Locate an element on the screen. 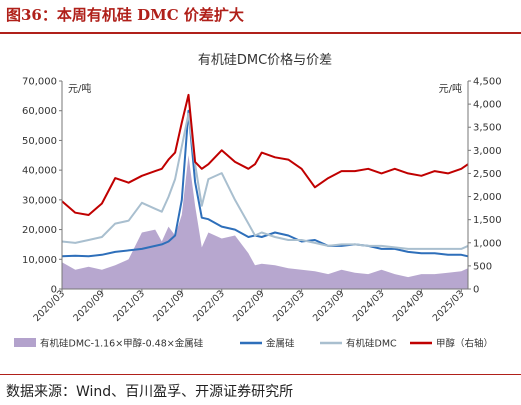  chart-title: 有机硅DMC价格与价差 is located at coordinates (265, 60).